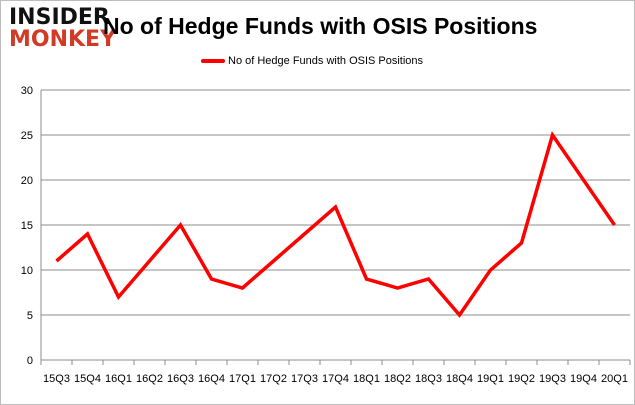  What do you see at coordinates (27, 226) in the screenshot?
I see `y-tick-label: 15` at bounding box center [27, 226].